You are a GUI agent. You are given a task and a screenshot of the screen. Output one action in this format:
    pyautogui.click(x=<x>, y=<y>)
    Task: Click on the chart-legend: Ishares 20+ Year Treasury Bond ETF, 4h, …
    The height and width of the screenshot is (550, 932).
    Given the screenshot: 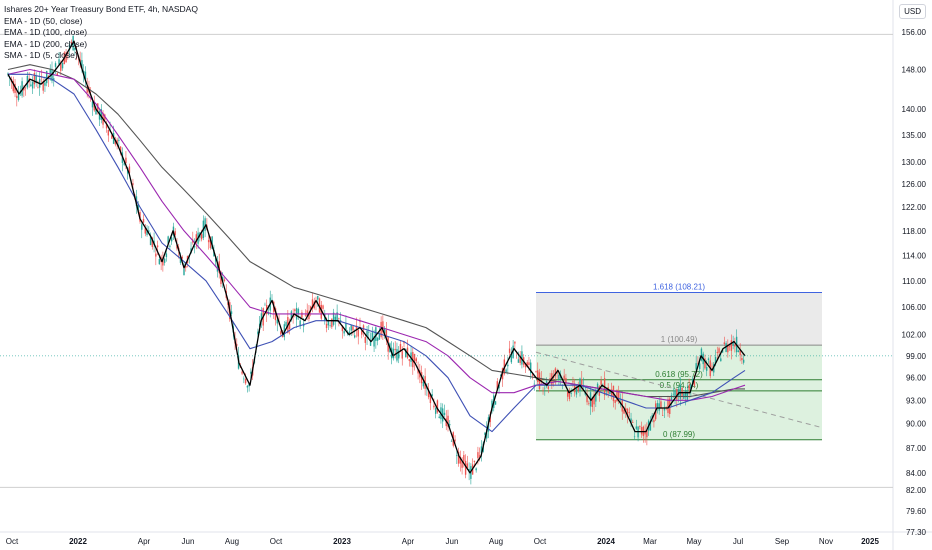 What is the action you would take?
    pyautogui.click(x=101, y=33)
    